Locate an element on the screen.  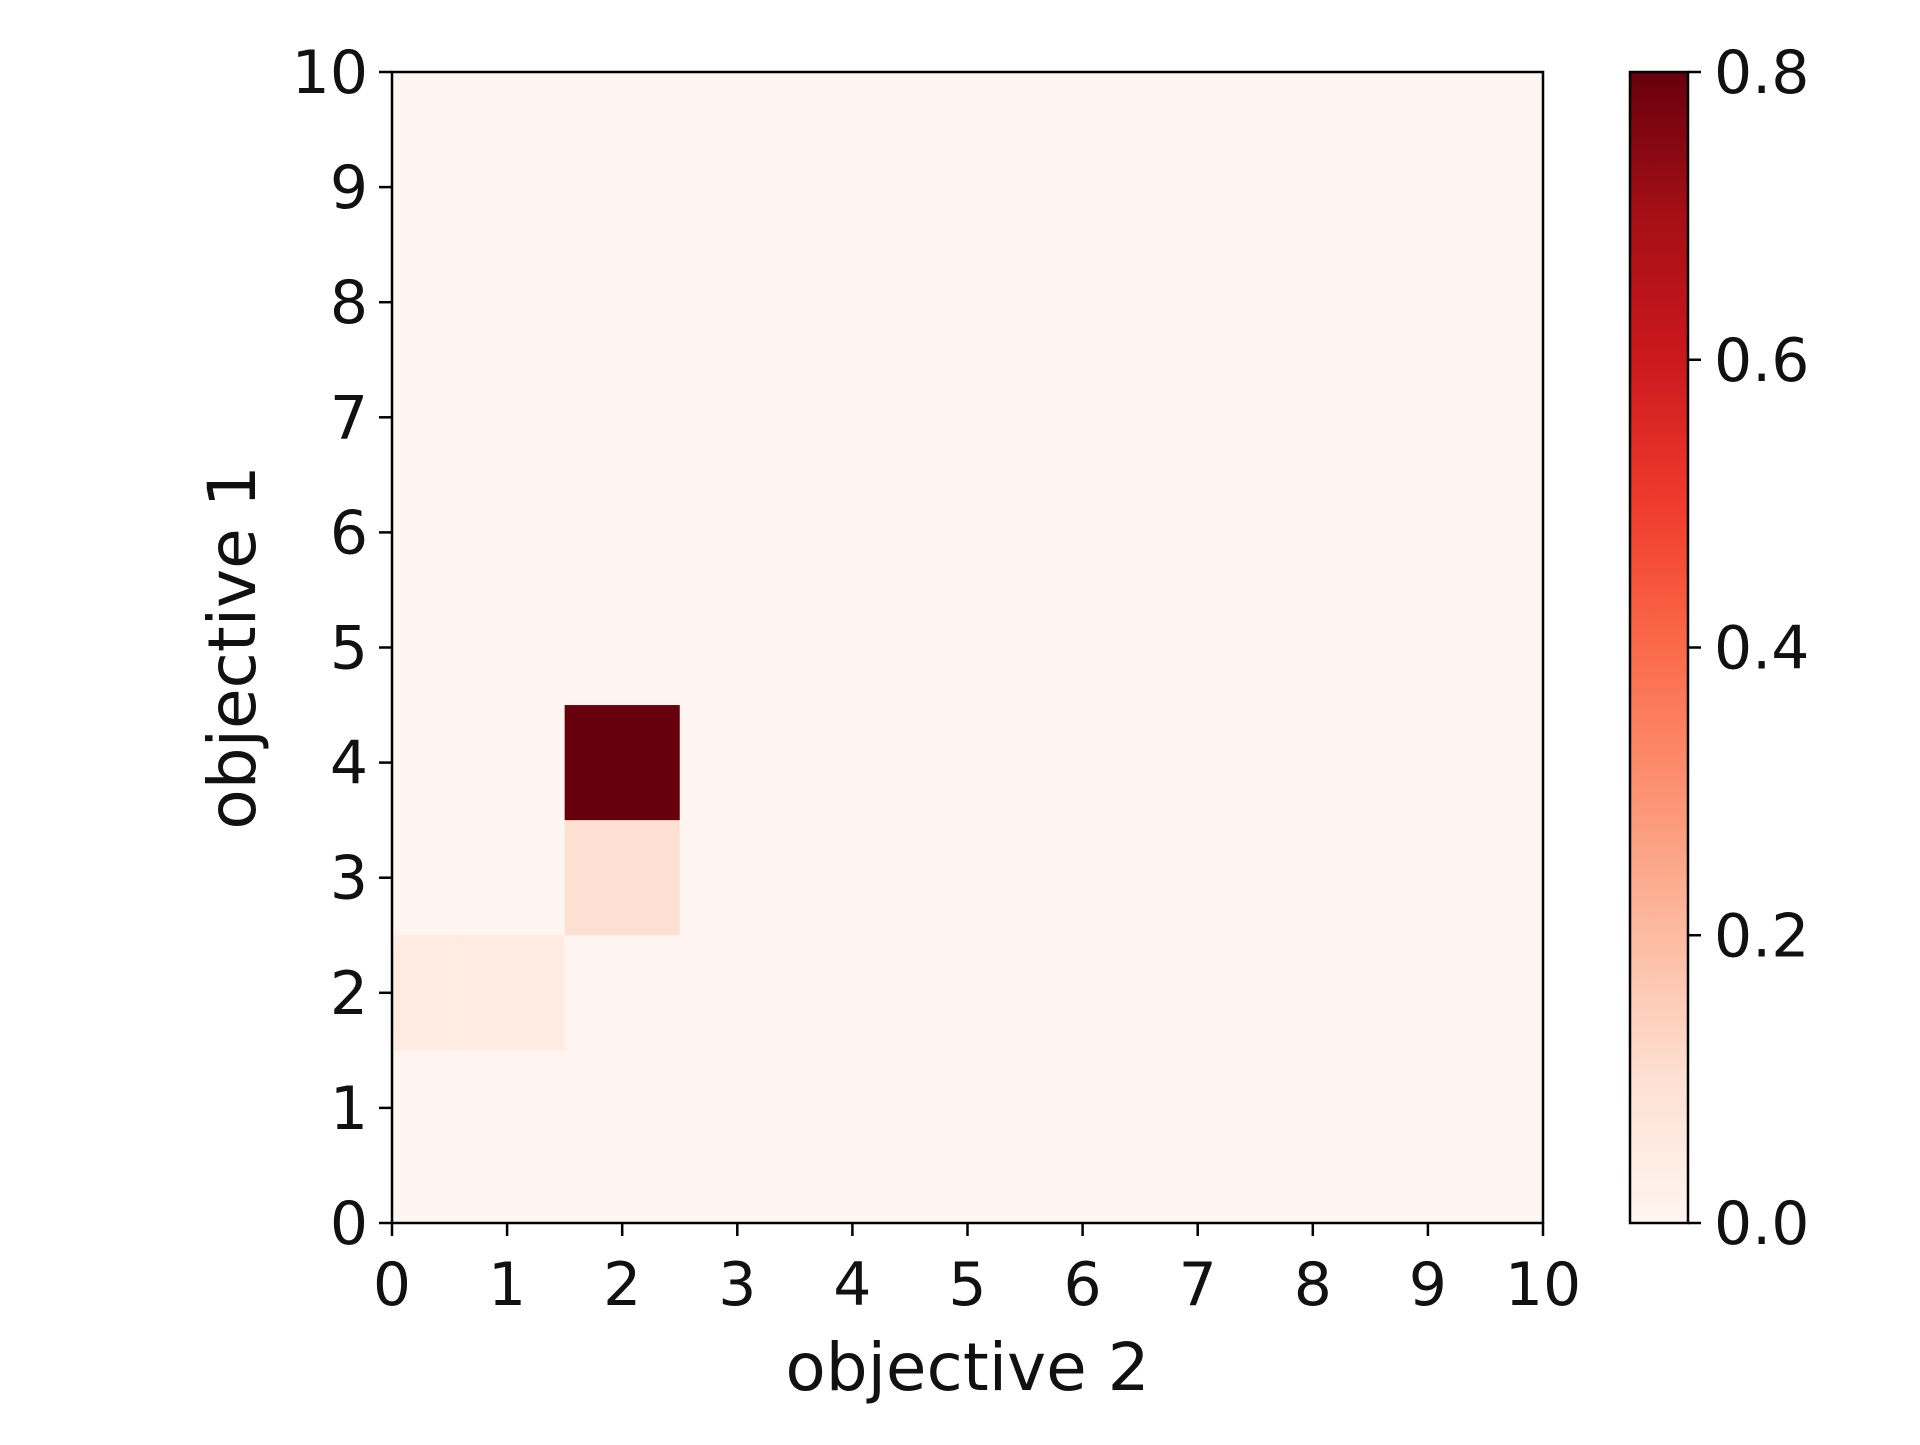
colorbar-ticks: 0.0 0.2 0.4 0.6 0.8 is located at coordinates (1748, 648).